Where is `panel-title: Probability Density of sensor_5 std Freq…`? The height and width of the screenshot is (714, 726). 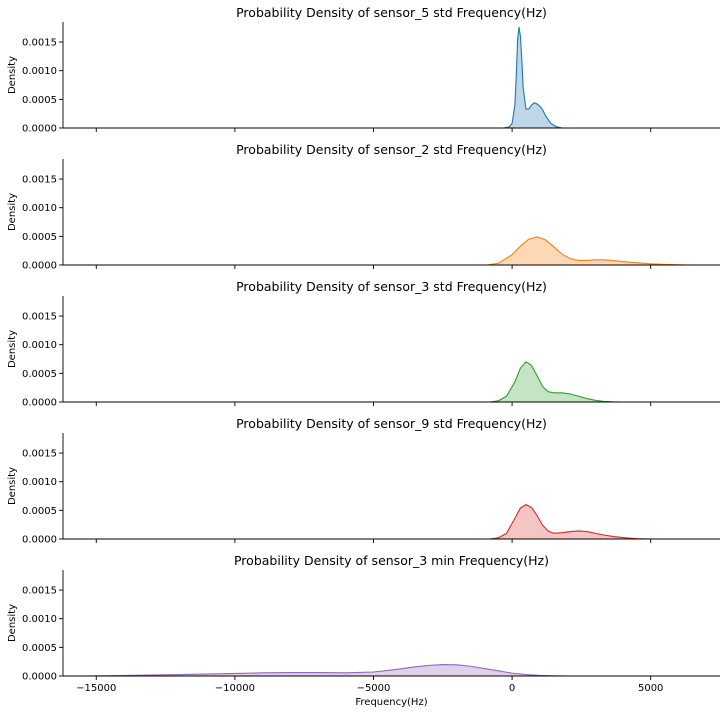
panel-title: Probability Density of sensor_5 std Freq… is located at coordinates (391, 12).